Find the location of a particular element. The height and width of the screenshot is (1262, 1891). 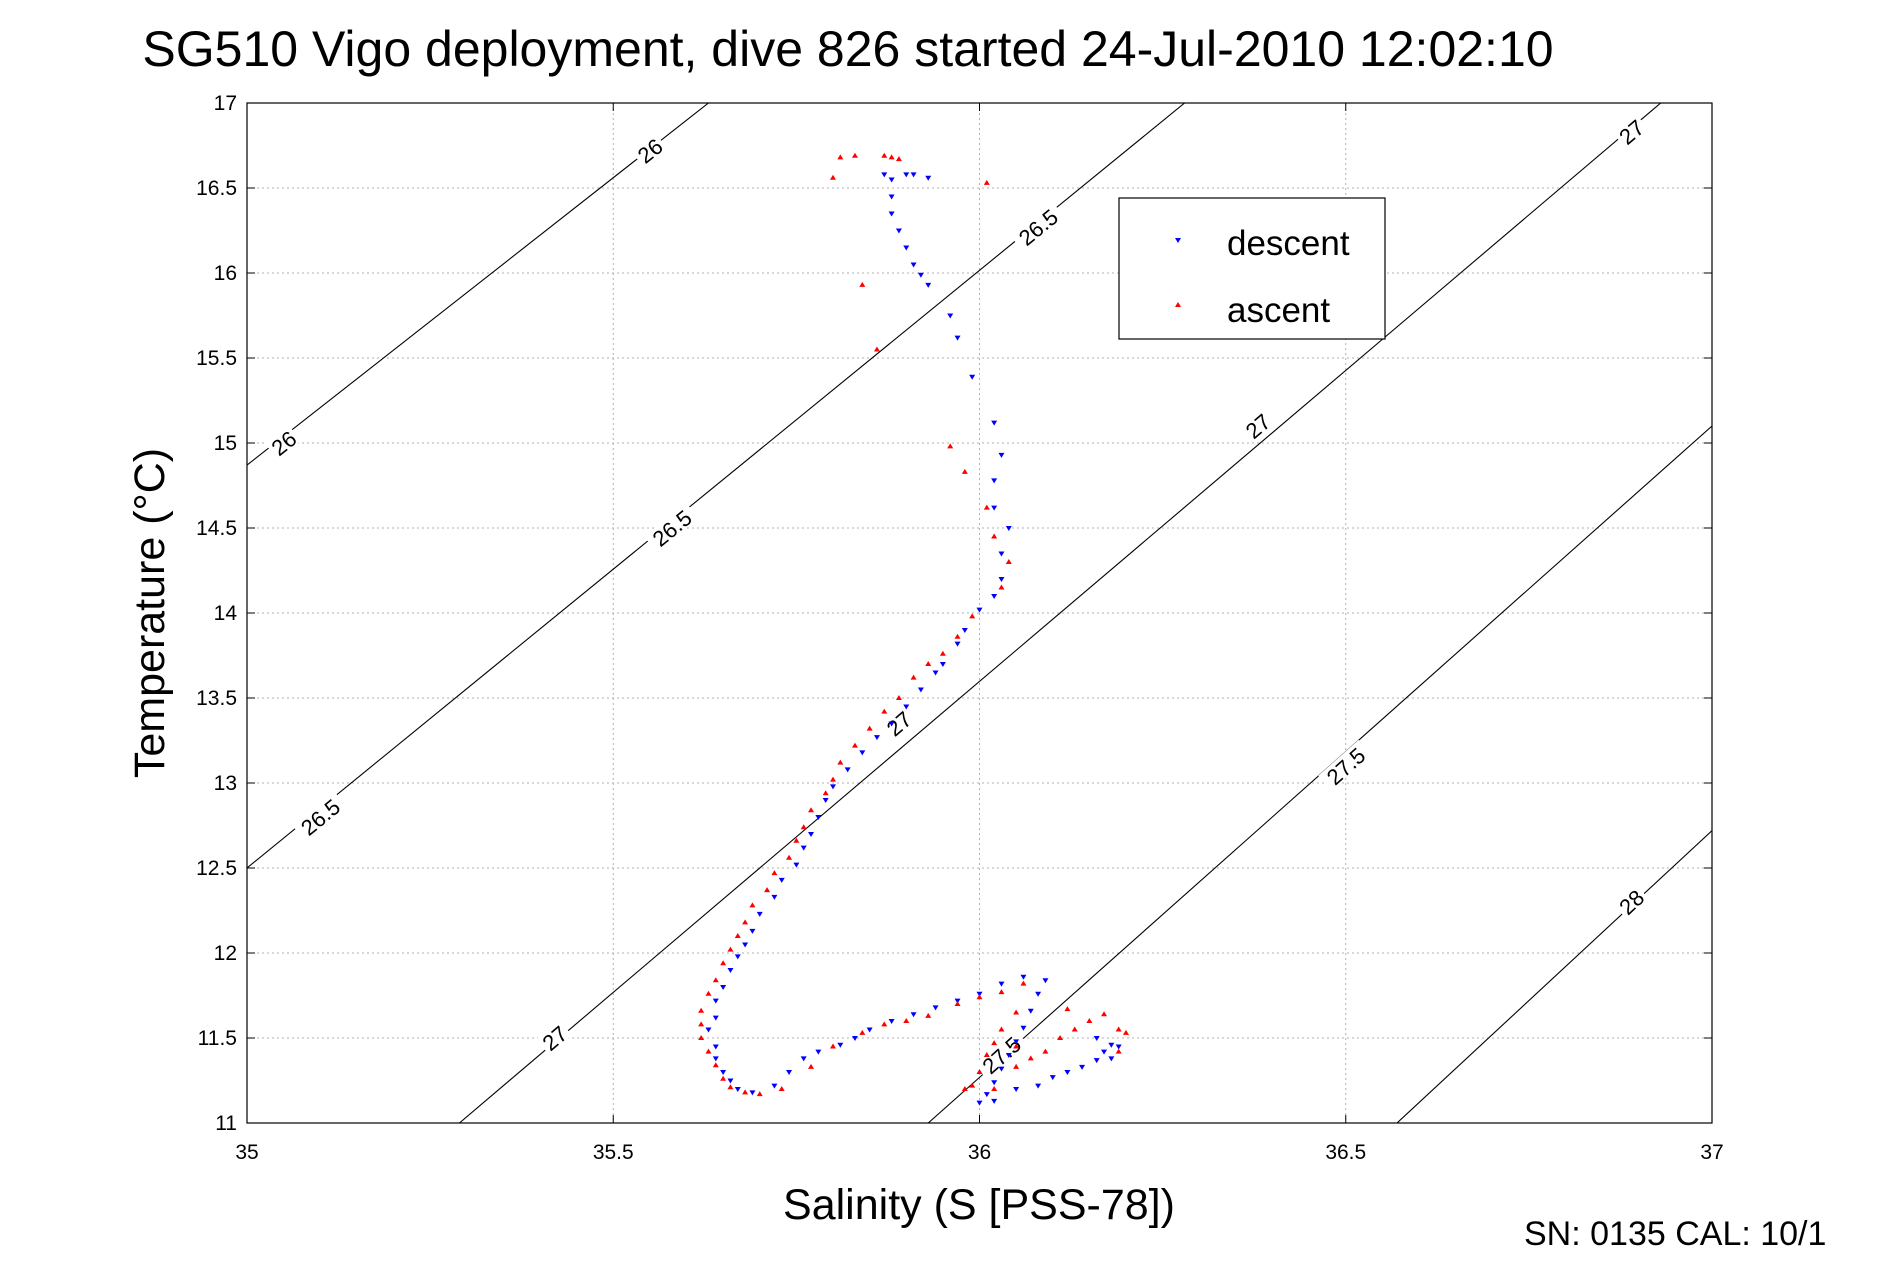

legend: descent ascent is located at coordinates (1252, 268).